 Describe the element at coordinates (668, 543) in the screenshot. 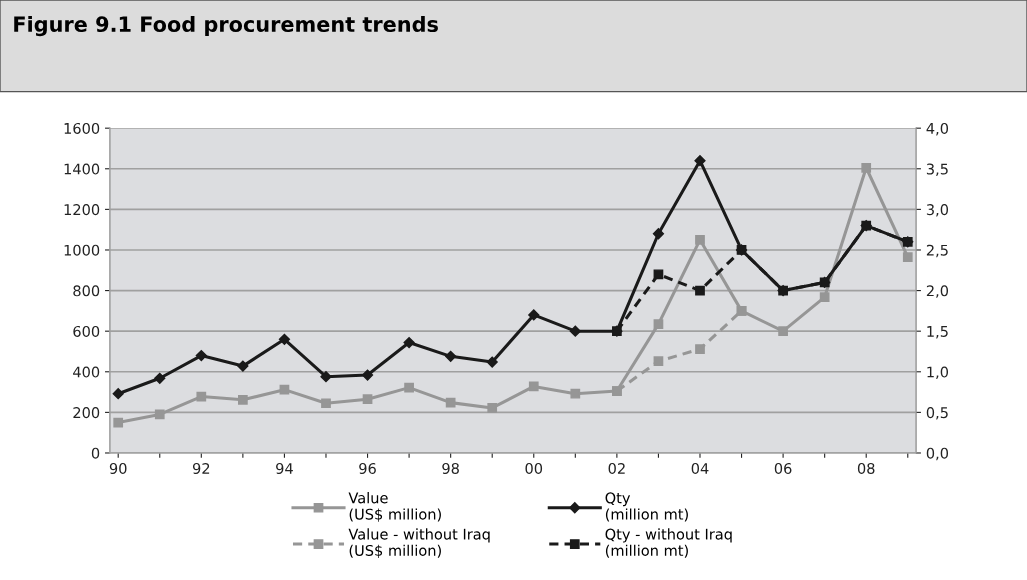

I see `legend-label: Qty - without Iraq (million mt)` at that location.